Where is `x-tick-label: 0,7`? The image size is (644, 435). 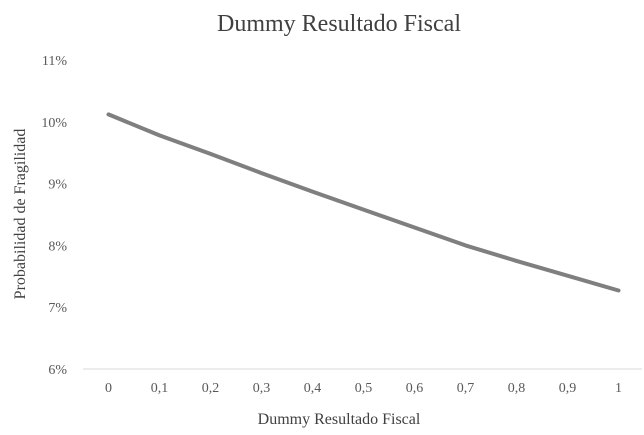 x-tick-label: 0,7 is located at coordinates (466, 388).